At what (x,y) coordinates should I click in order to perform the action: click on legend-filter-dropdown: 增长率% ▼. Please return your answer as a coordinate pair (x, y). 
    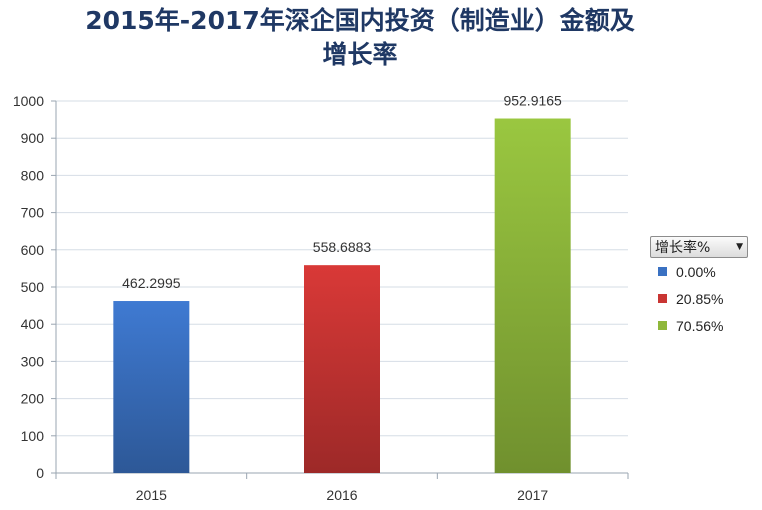
    Looking at the image, I should click on (699, 247).